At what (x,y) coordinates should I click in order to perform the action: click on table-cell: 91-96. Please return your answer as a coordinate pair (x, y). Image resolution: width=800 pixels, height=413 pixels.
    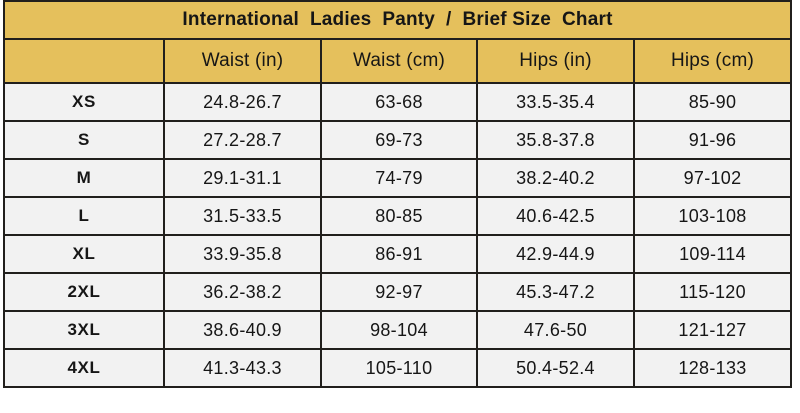
    Looking at the image, I should click on (712, 140).